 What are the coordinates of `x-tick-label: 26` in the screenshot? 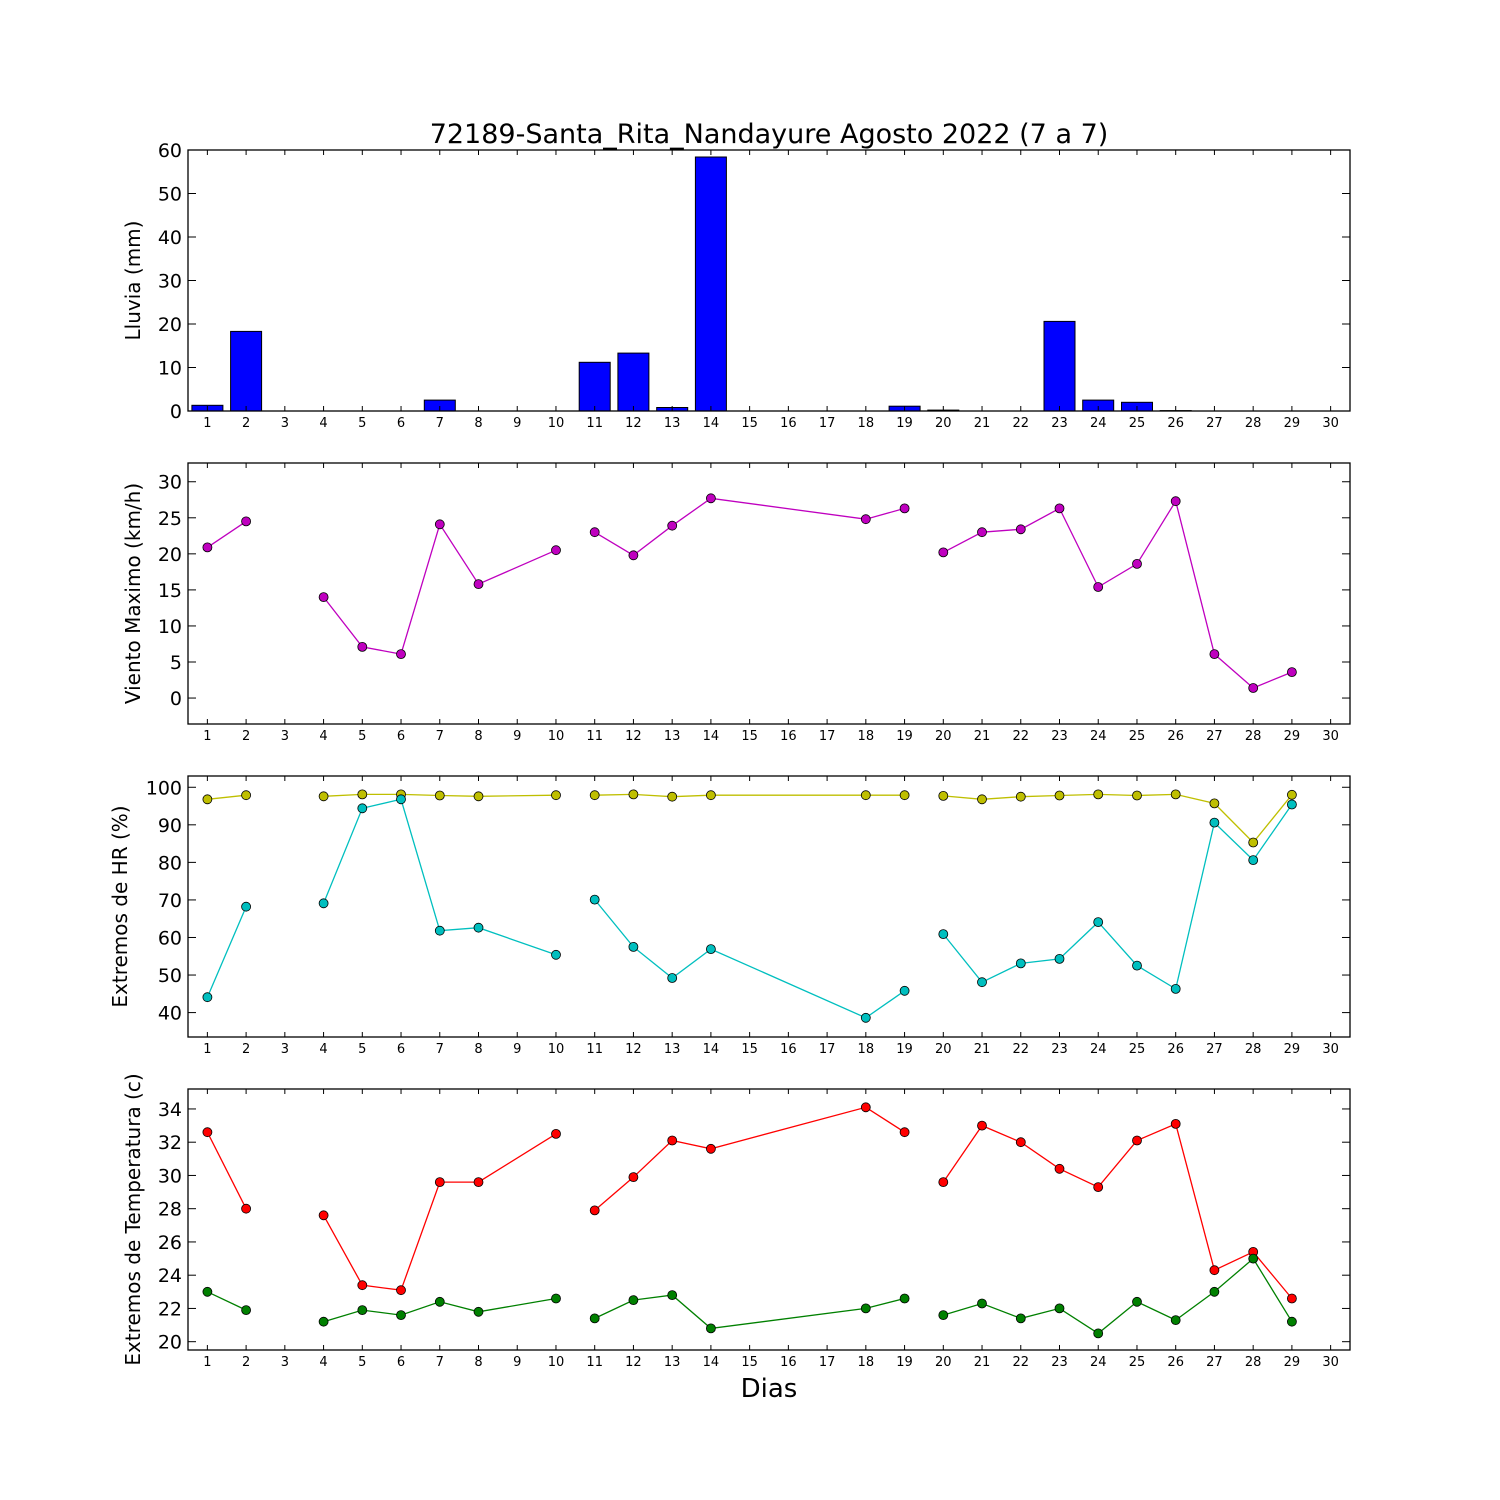 It's located at (1175, 1362).